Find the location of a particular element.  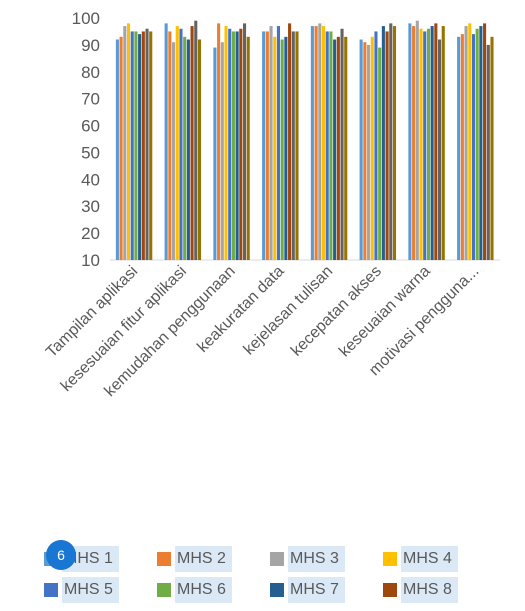

y-tick-label: 60 is located at coordinates (90, 126).